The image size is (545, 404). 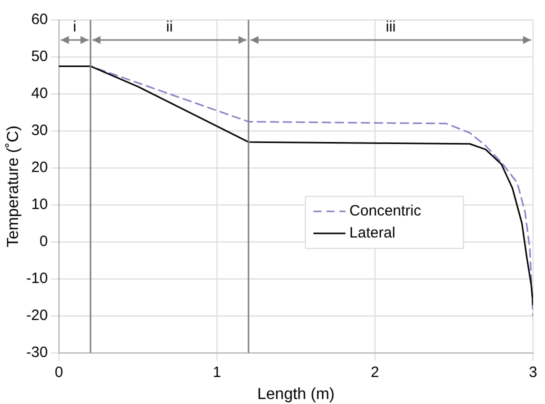 I want to click on x-tick-label: 3, so click(x=533, y=372).